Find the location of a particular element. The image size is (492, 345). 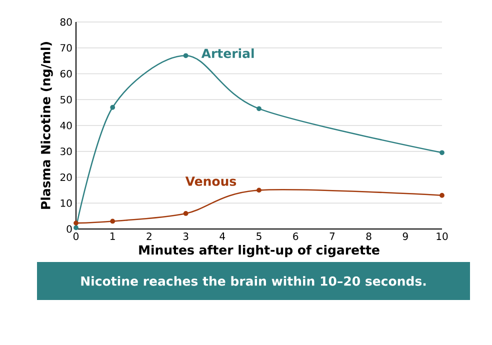

x-tick-label: 6 is located at coordinates (295, 236).